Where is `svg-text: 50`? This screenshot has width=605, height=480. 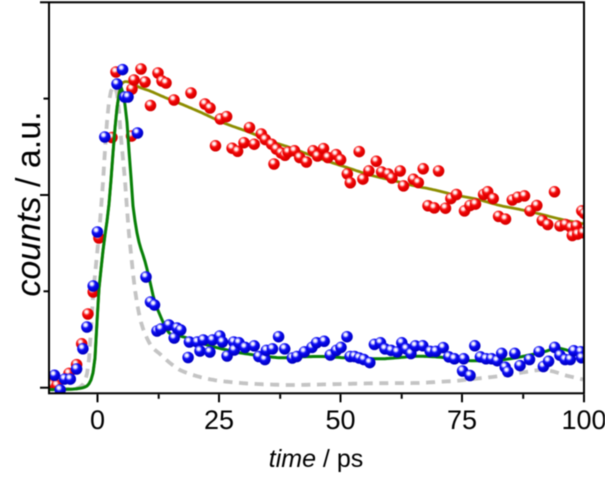 svg-text: 50 is located at coordinates (340, 420).